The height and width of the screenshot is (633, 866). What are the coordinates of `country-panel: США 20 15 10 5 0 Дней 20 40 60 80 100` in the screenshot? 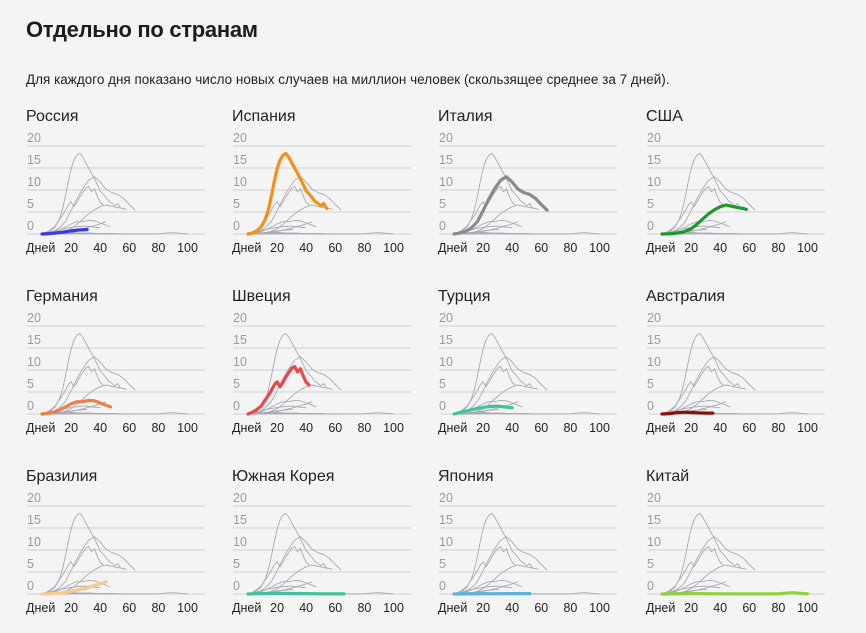 It's located at (746, 184).